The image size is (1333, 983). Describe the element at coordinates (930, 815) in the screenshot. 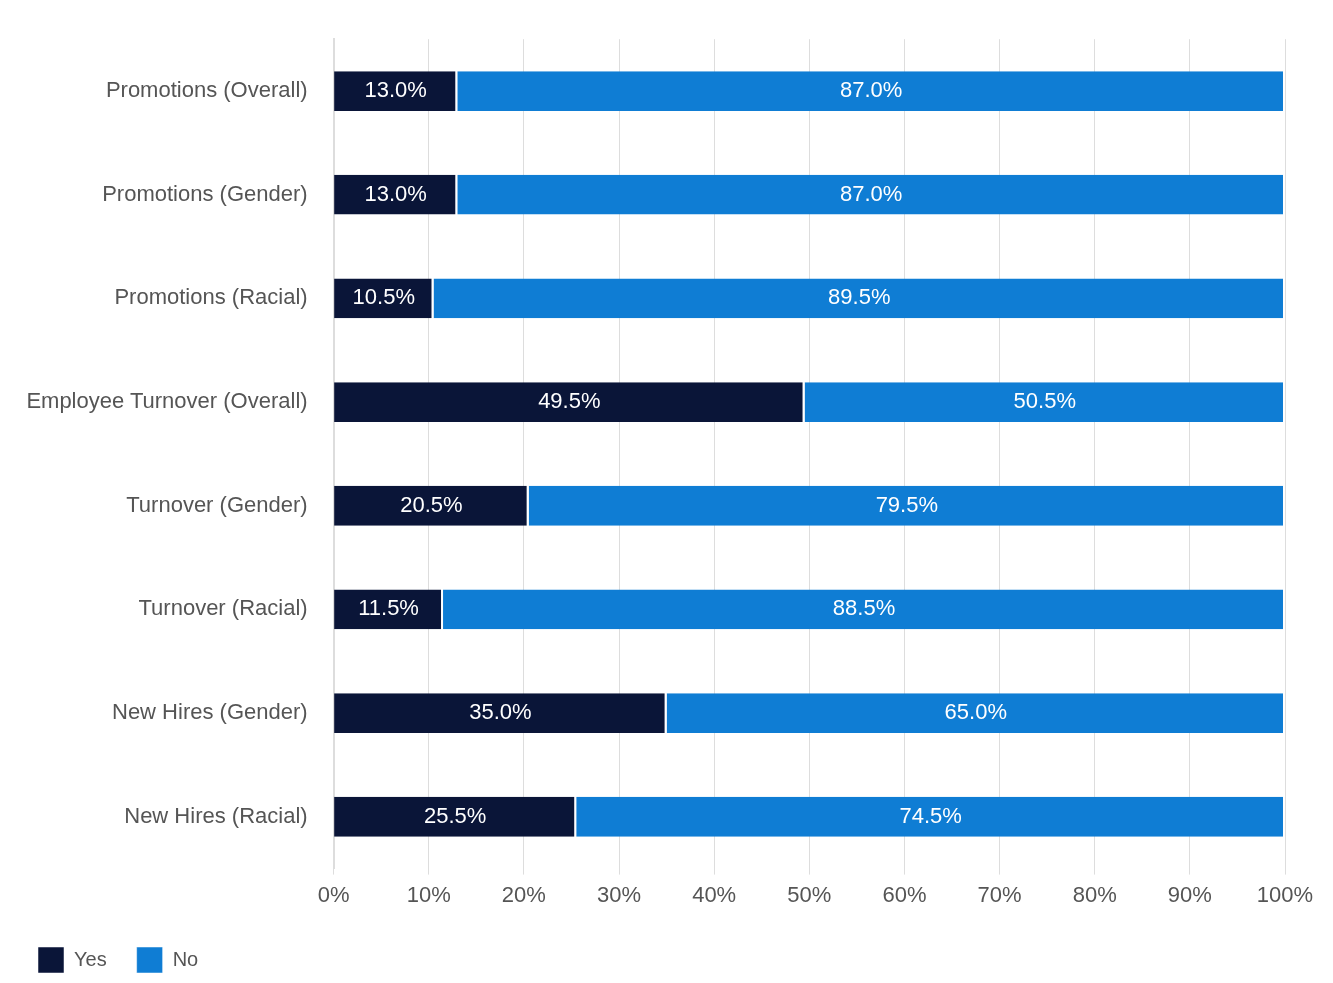

I see `data-label: 74.5%` at that location.